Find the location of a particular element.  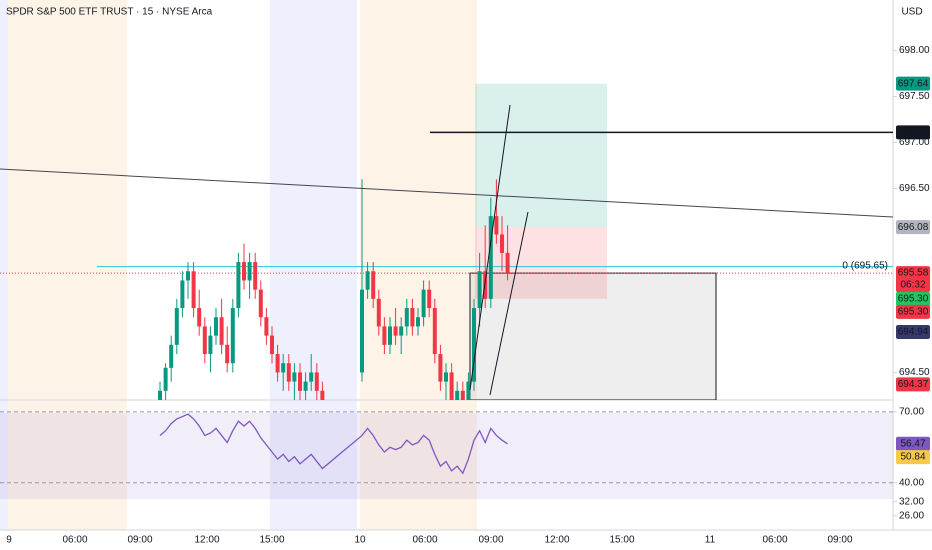

price-badge-label: 696.08 is located at coordinates (913, 227).